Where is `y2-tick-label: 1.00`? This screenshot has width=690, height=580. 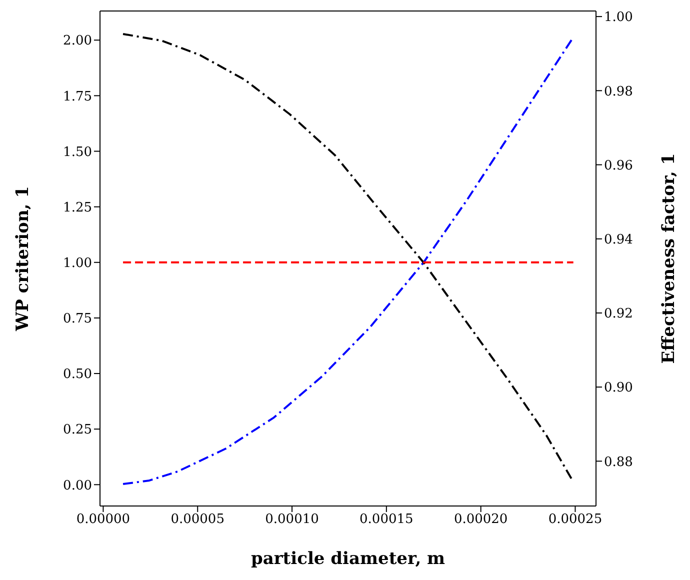
y2-tick-label: 1.00 is located at coordinates (618, 18).